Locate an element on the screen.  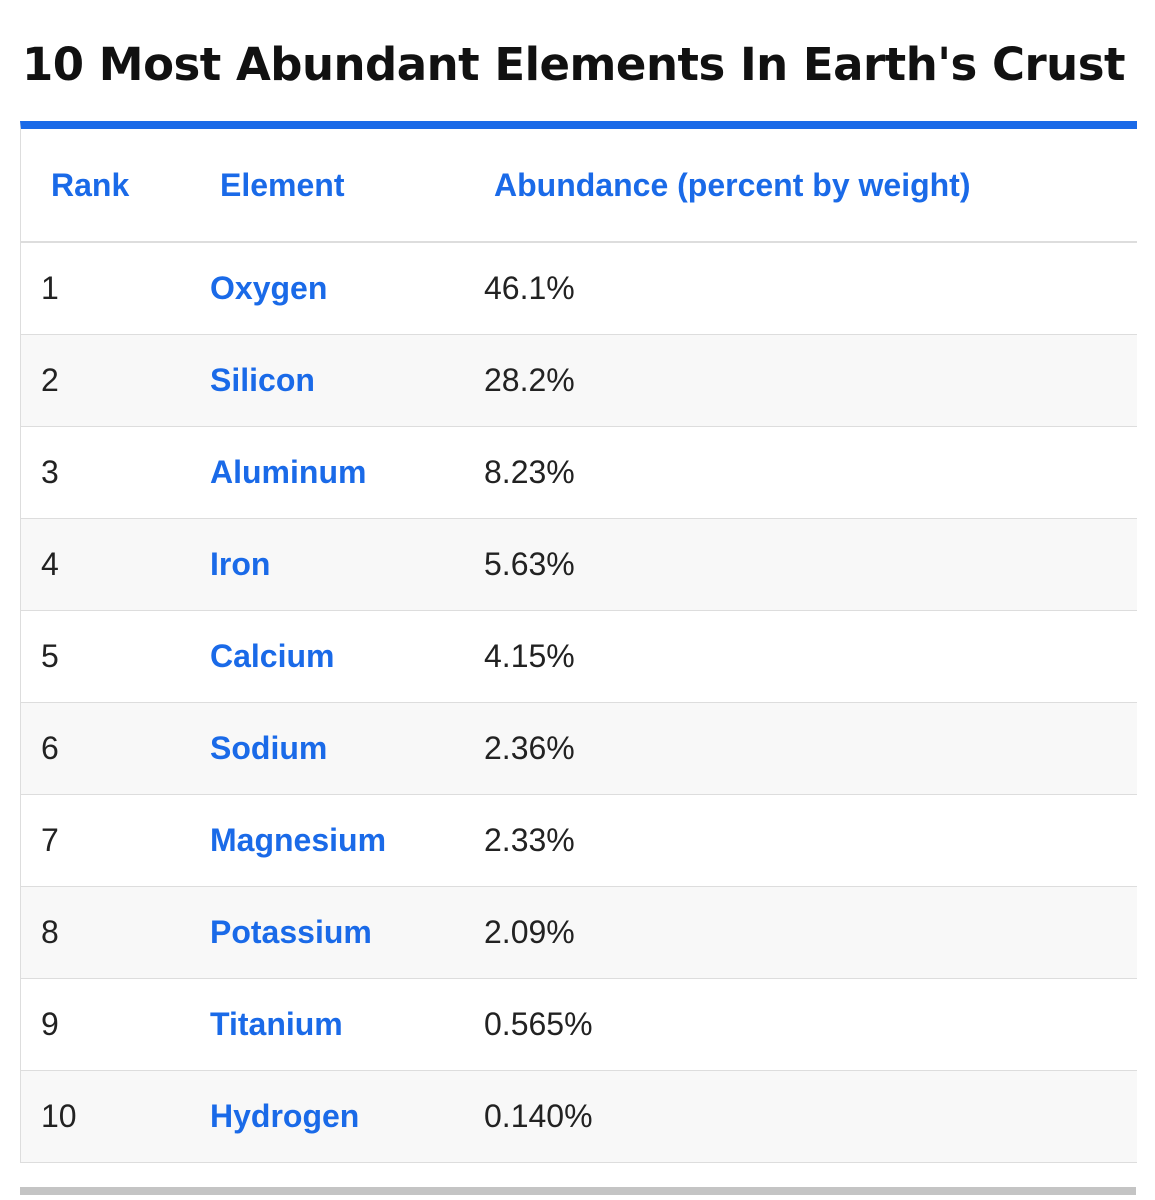
rank-cell: 1 is located at coordinates (105, 288).